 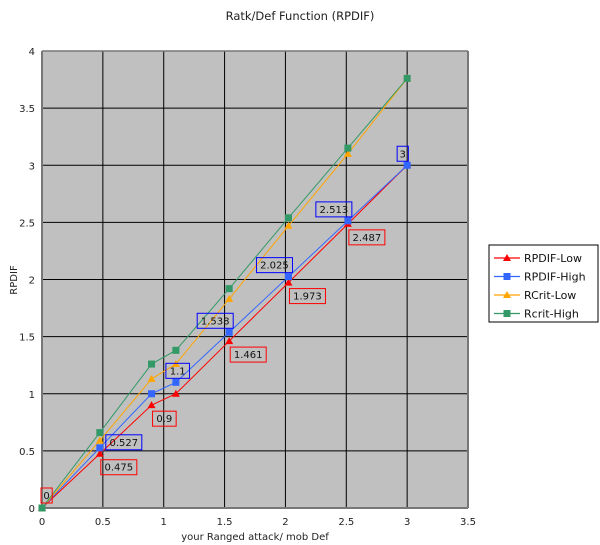 I want to click on legend-label: RPDIF-High, so click(x=555, y=277).